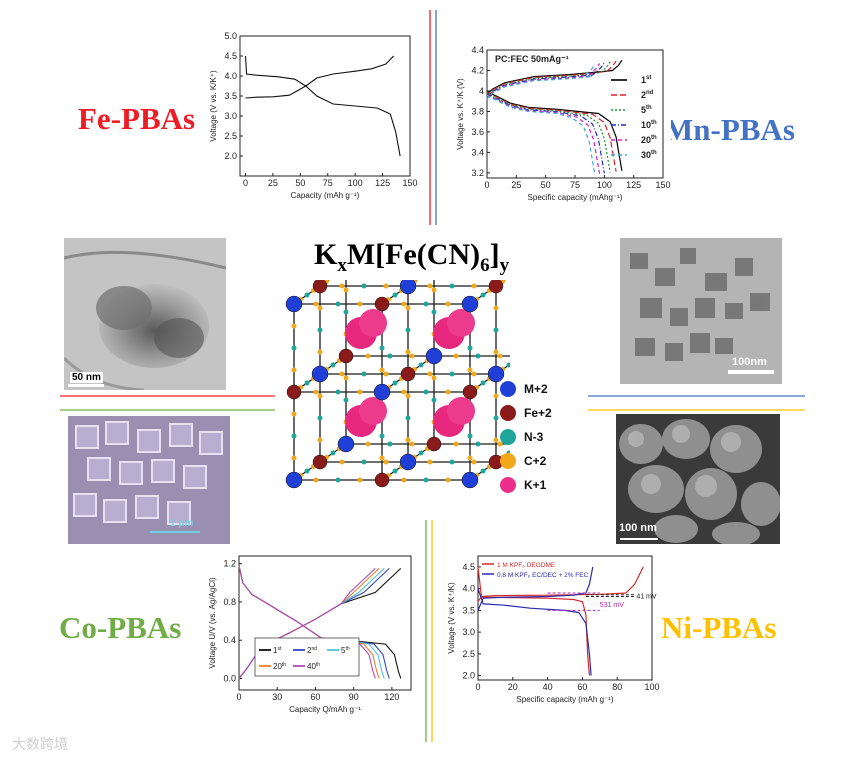 The height and width of the screenshot is (761, 865). Describe the element at coordinates (535, 588) in the screenshot. I see `ni-charge-line` at that location.